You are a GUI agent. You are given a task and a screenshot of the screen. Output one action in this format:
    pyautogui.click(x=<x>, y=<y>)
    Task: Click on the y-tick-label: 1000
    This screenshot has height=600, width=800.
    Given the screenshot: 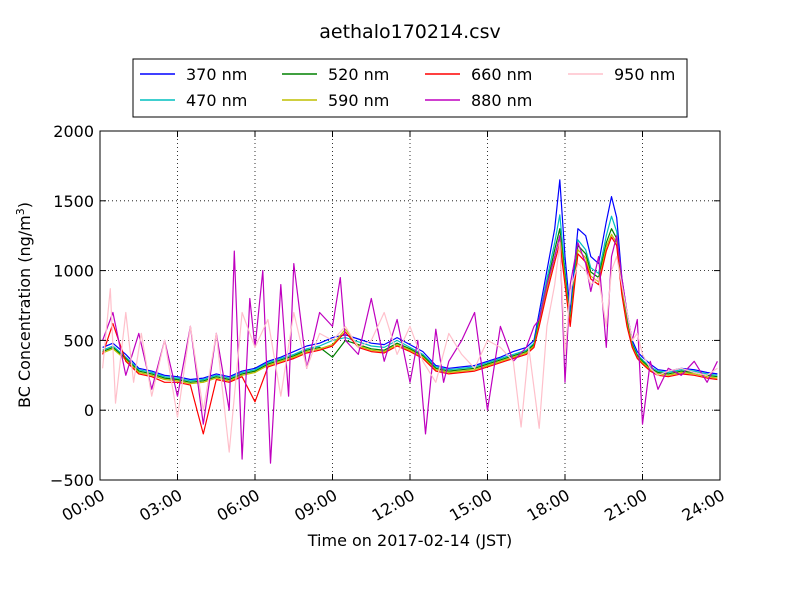 What is the action you would take?
    pyautogui.click(x=73, y=271)
    